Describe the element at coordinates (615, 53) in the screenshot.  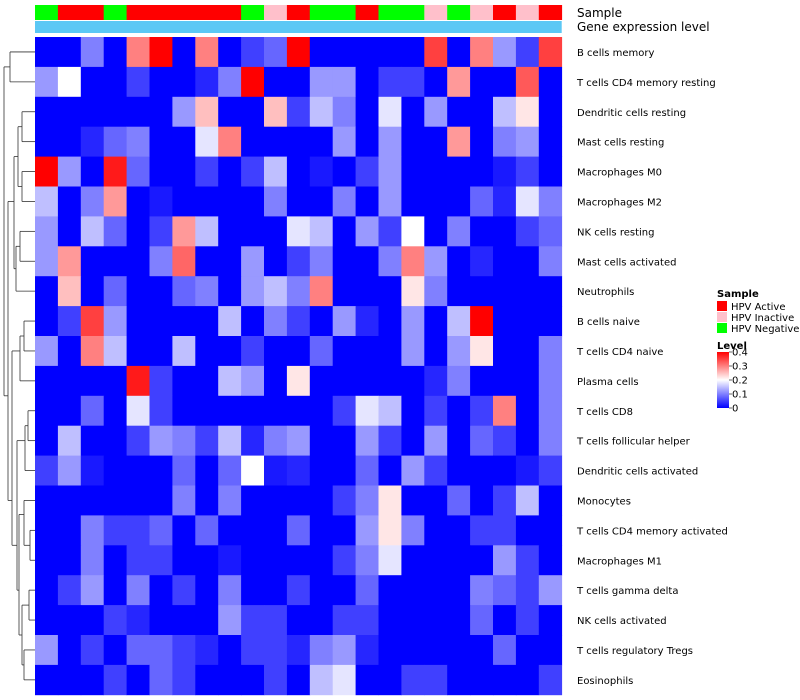
I see `row-label: B cells memory` at that location.